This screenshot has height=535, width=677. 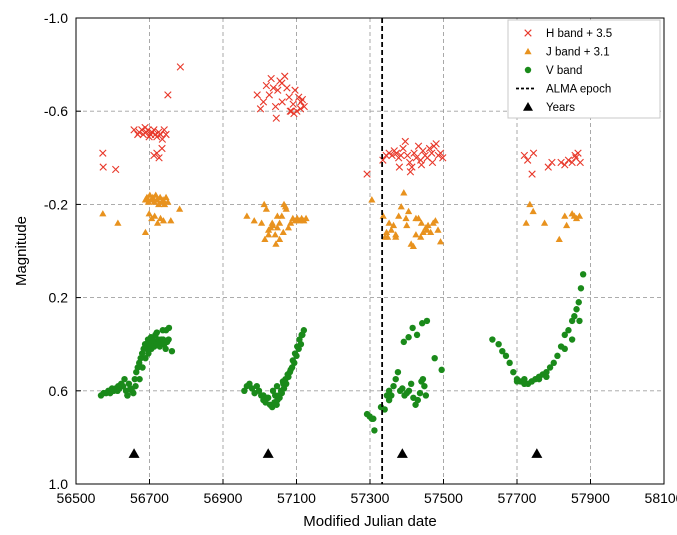 I want to click on year-marker, so click(x=402, y=453).